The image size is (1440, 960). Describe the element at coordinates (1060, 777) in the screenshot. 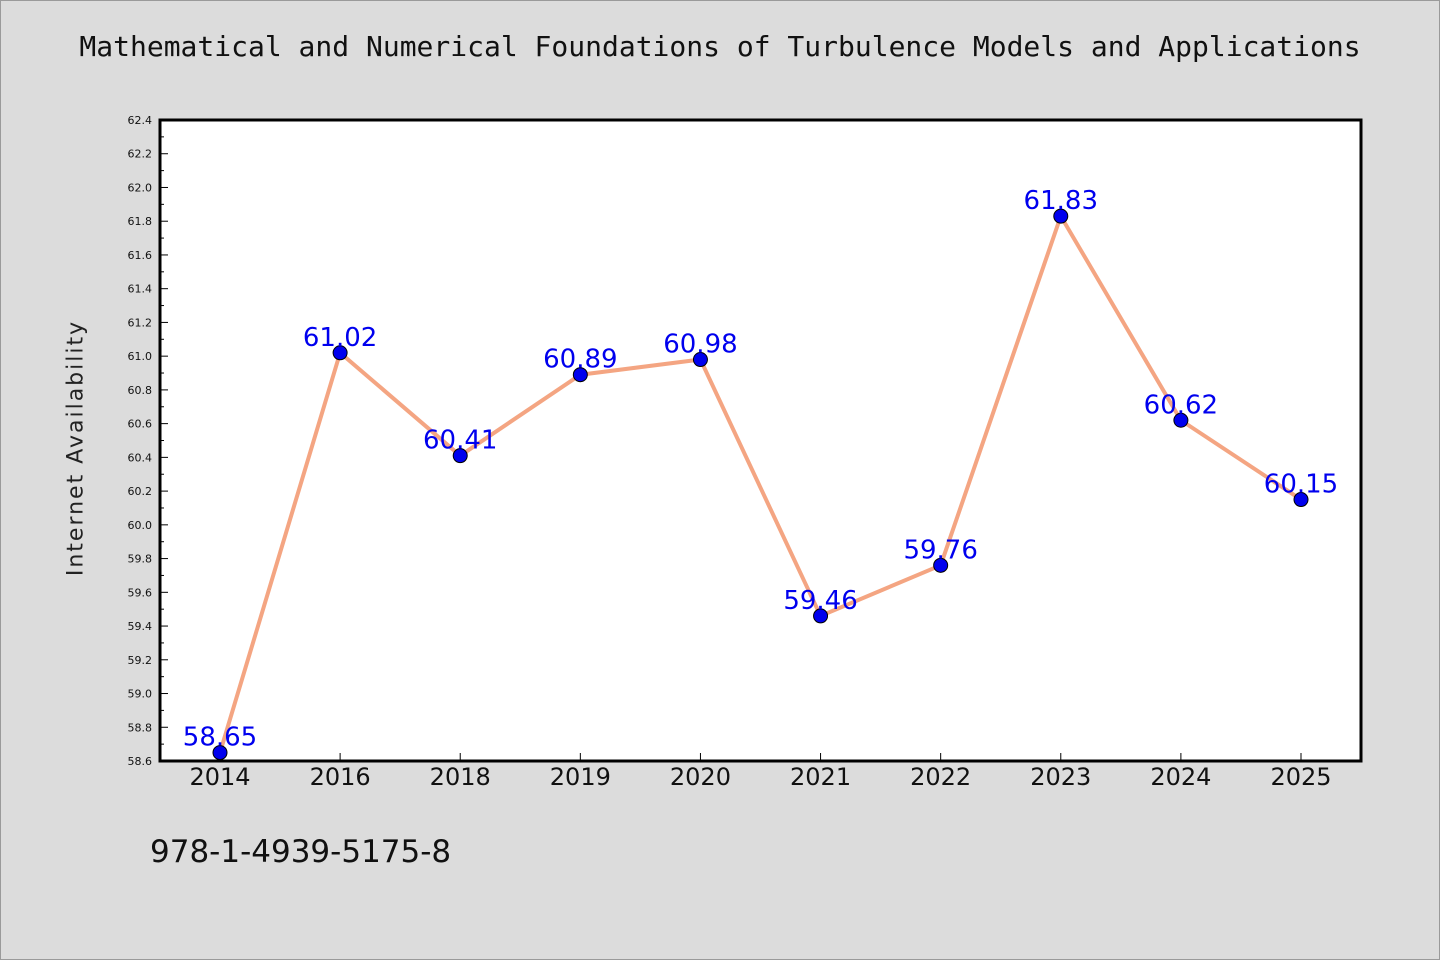

I see `x-tick-label: 2023` at that location.